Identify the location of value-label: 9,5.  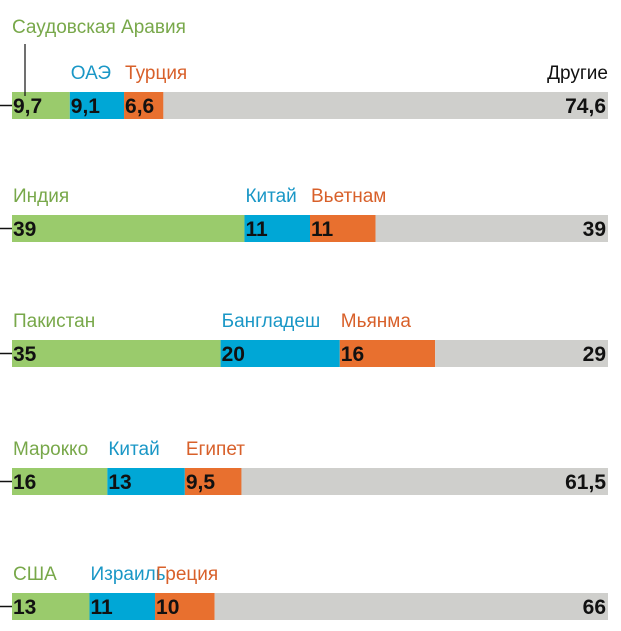
(201, 482).